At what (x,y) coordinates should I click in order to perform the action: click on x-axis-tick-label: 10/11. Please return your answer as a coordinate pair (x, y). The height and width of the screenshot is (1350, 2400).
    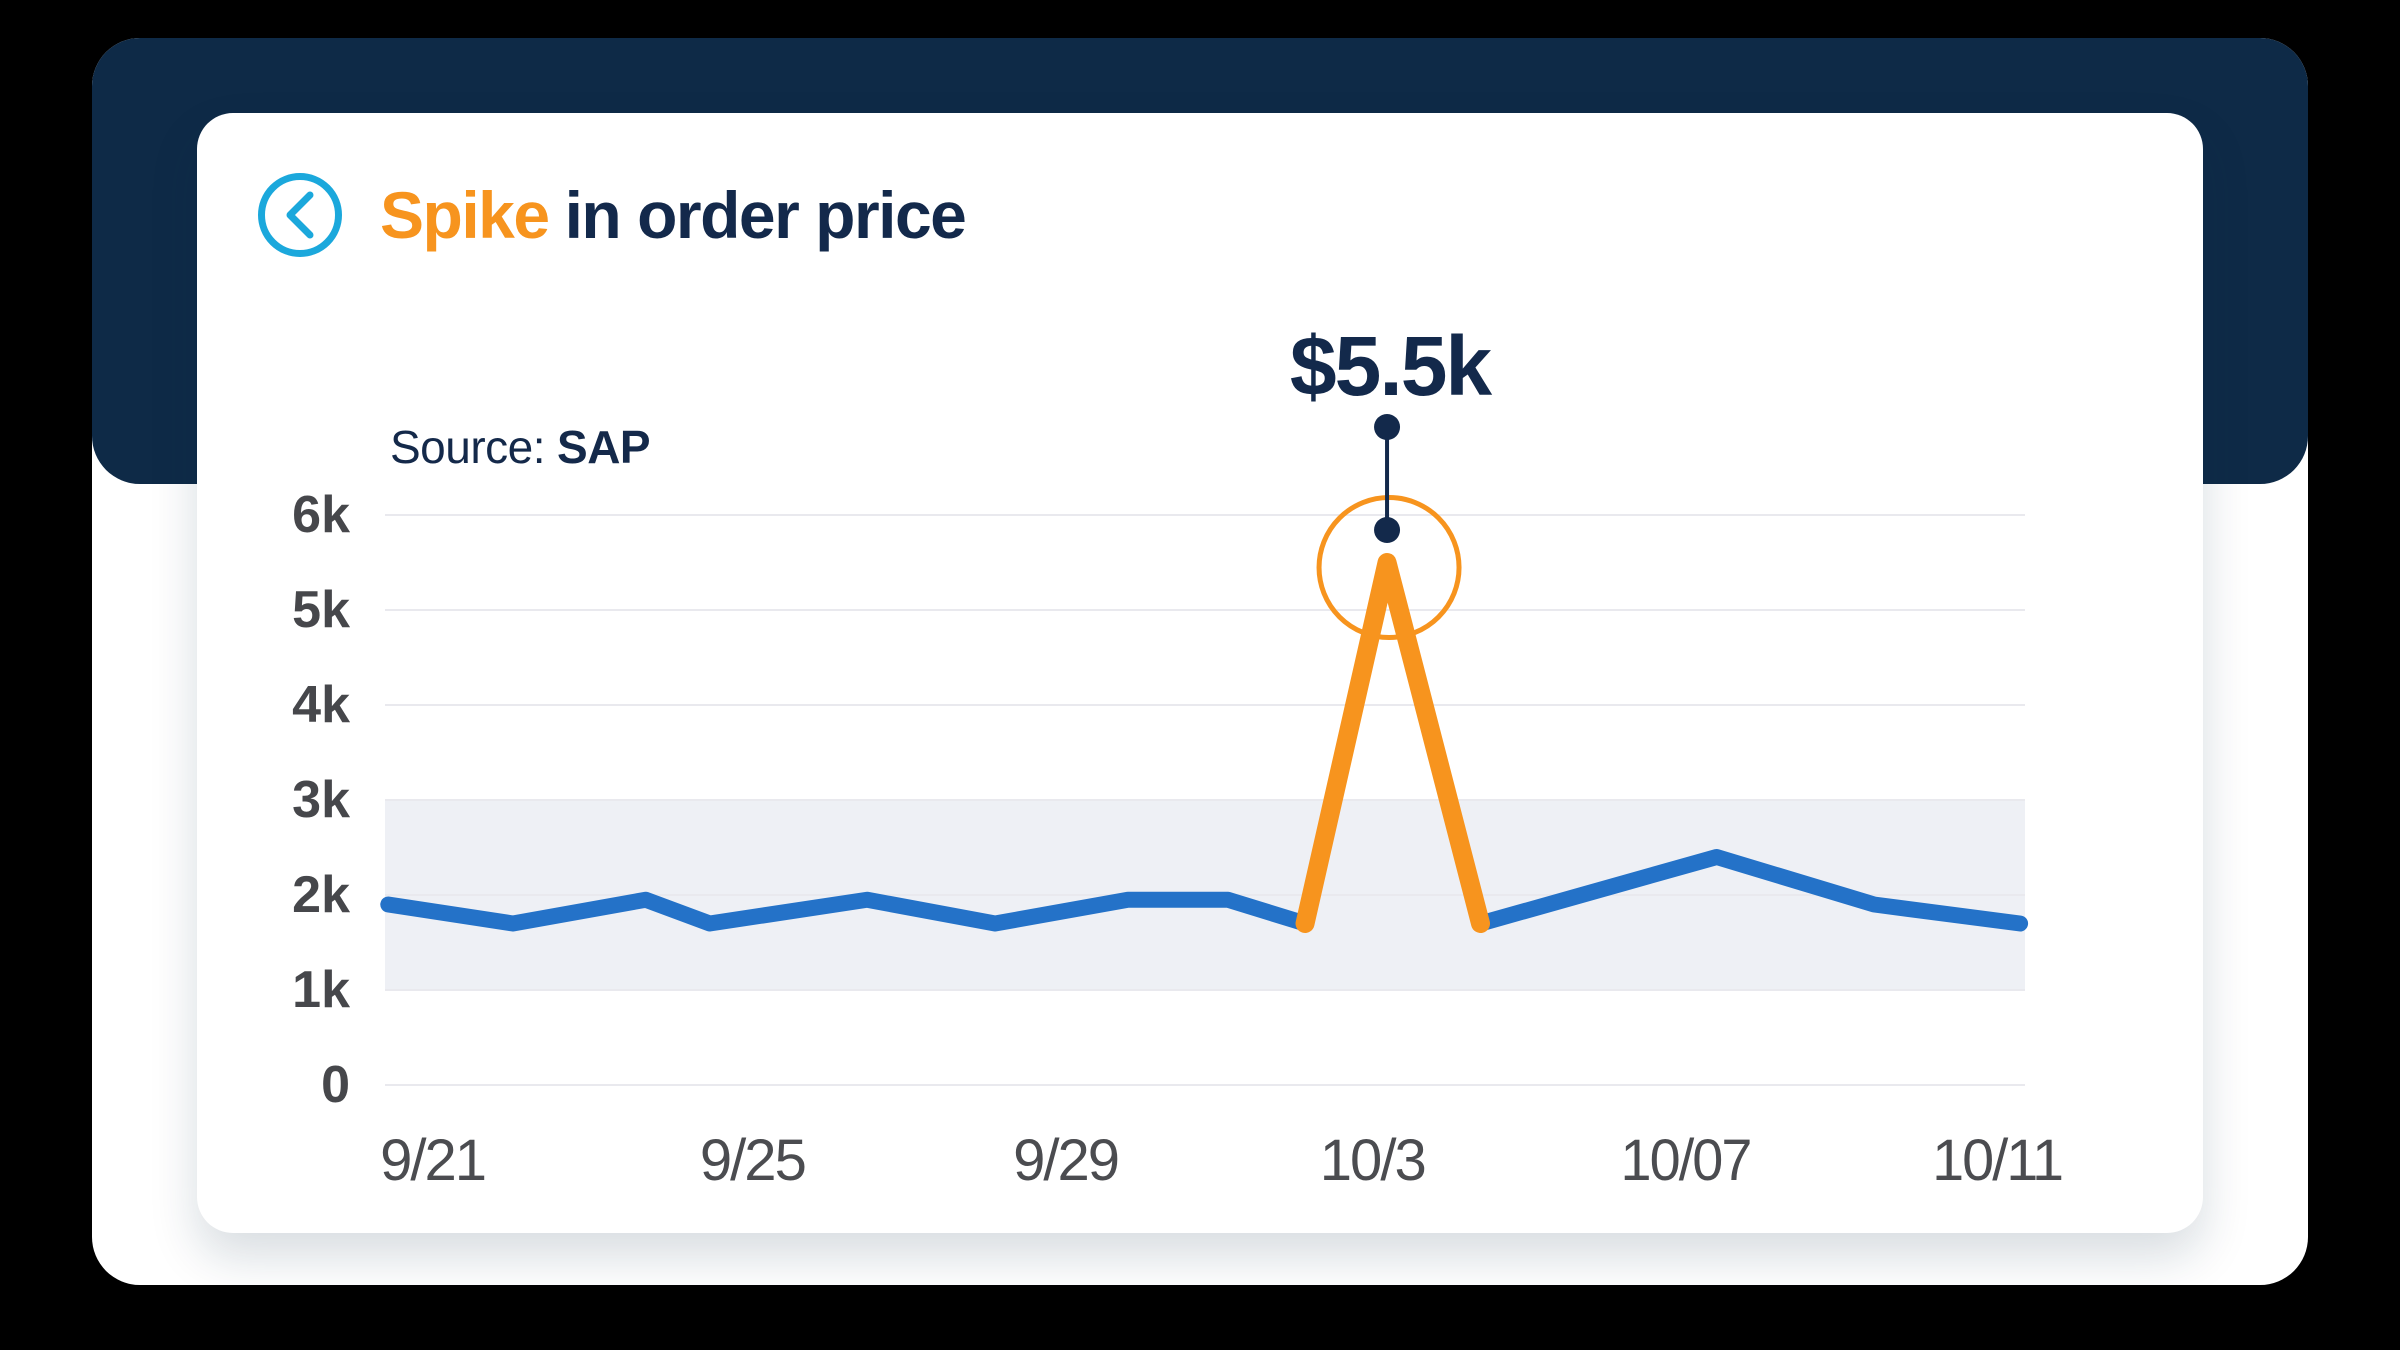
    Looking at the image, I should click on (1997, 1160).